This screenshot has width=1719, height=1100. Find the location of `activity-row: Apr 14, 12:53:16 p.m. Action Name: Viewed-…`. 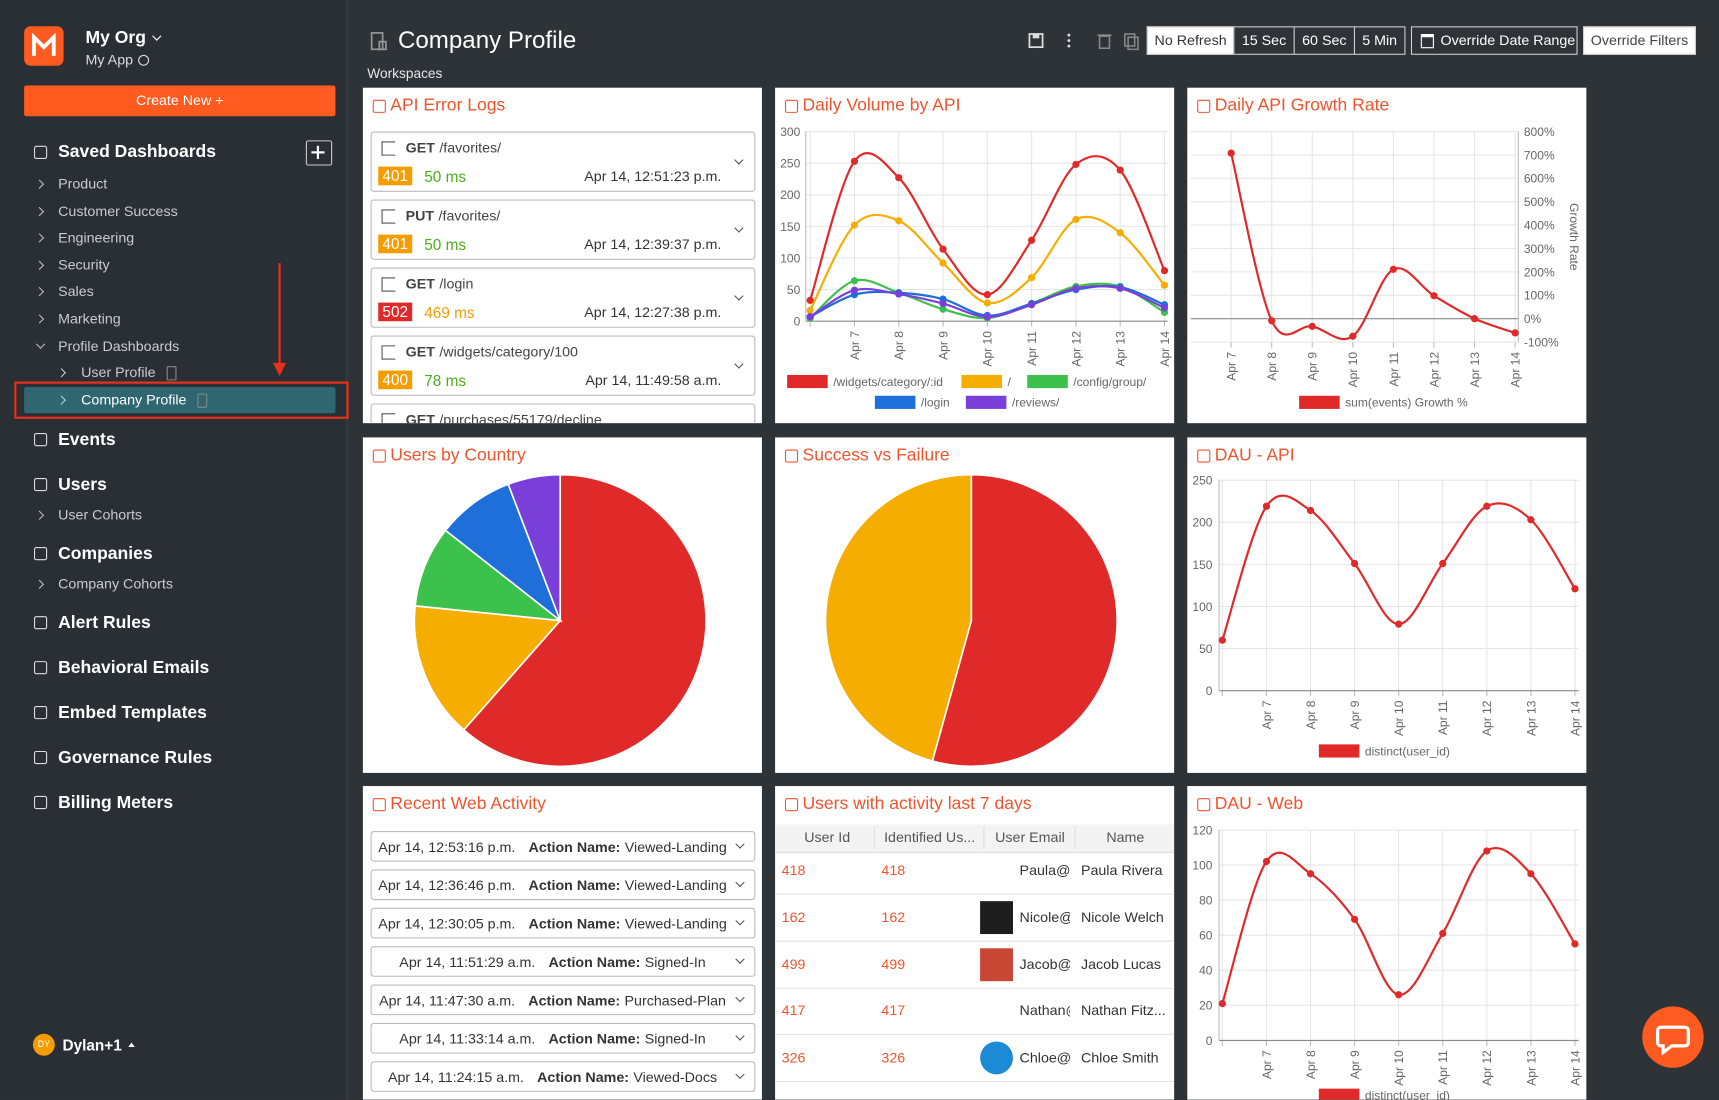

activity-row: Apr 14, 12:53:16 p.m. Action Name: Viewed-… is located at coordinates (563, 846).